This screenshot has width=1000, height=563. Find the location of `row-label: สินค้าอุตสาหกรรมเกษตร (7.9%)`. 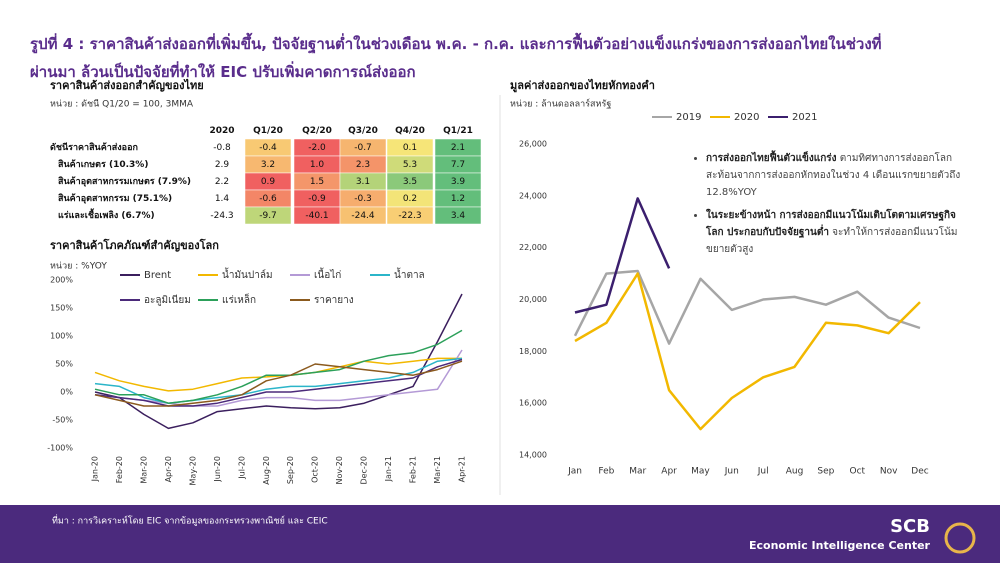

row-label: สินค้าอุตสาหกรรมเกษตร (7.9%) is located at coordinates (123, 181).